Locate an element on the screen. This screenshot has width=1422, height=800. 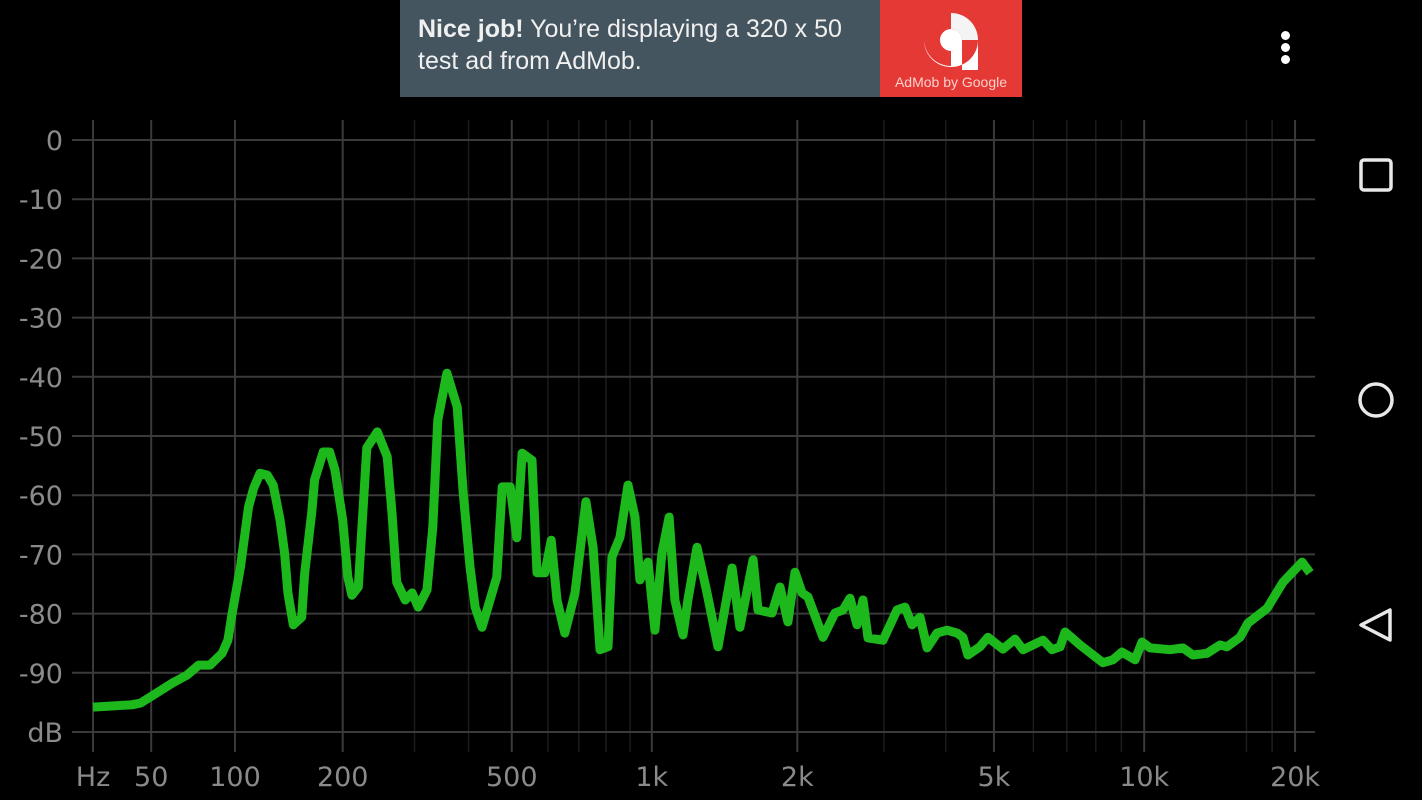
y-tick-label: -50 is located at coordinates (41, 437).